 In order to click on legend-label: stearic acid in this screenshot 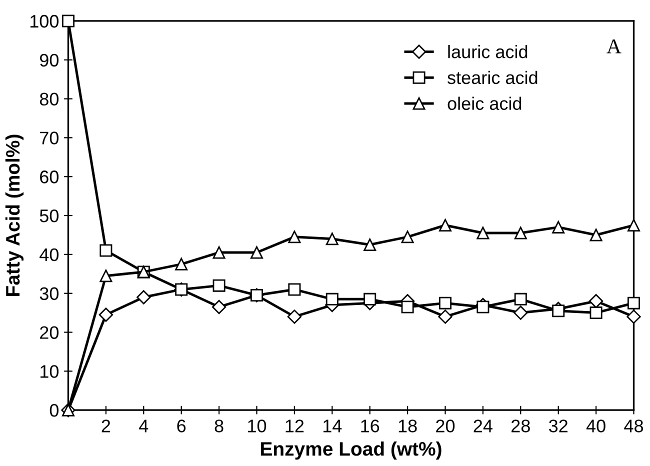, I will do `click(493, 77)`.